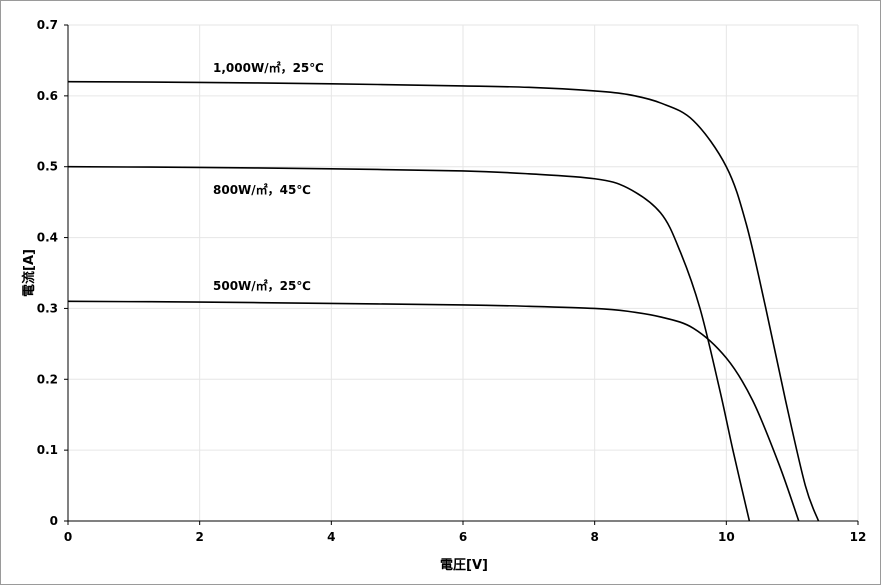 This screenshot has height=586, width=881. Describe the element at coordinates (262, 285) in the screenshot. I see `series-label-500w-25c: 500W/㎡，25℃` at that location.